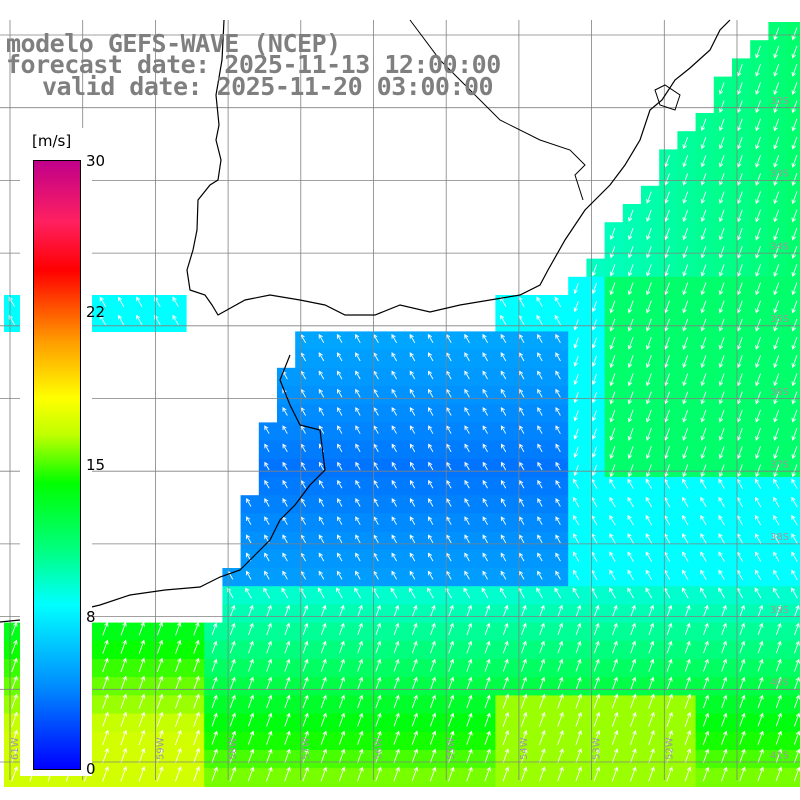  Describe the element at coordinates (779, 683) in the screenshot. I see `latitude-label: 40S` at that location.